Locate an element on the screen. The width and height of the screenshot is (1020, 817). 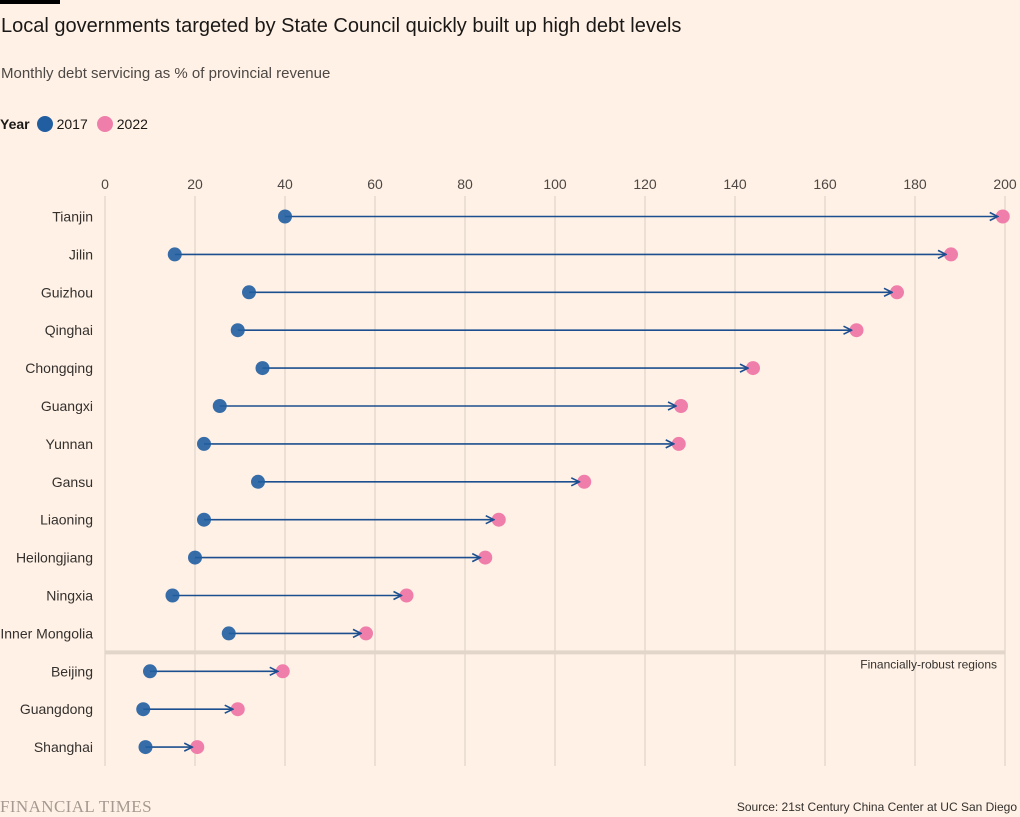
x-tick-label-120: 120 is located at coordinates (645, 184).